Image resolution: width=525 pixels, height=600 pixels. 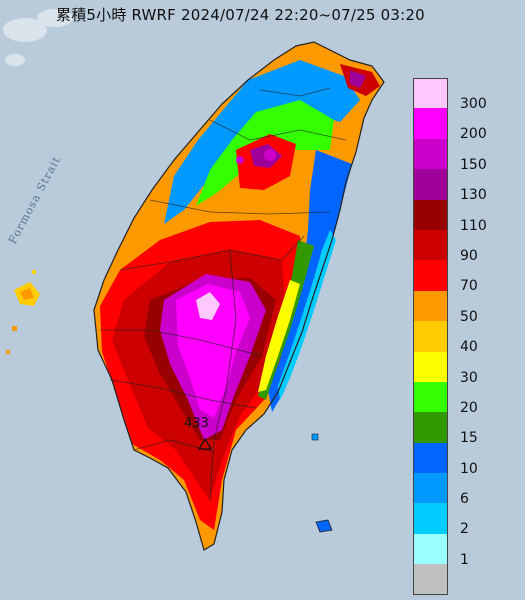 What do you see at coordinates (473, 134) in the screenshot?
I see `legend-label: 200` at bounding box center [473, 134].